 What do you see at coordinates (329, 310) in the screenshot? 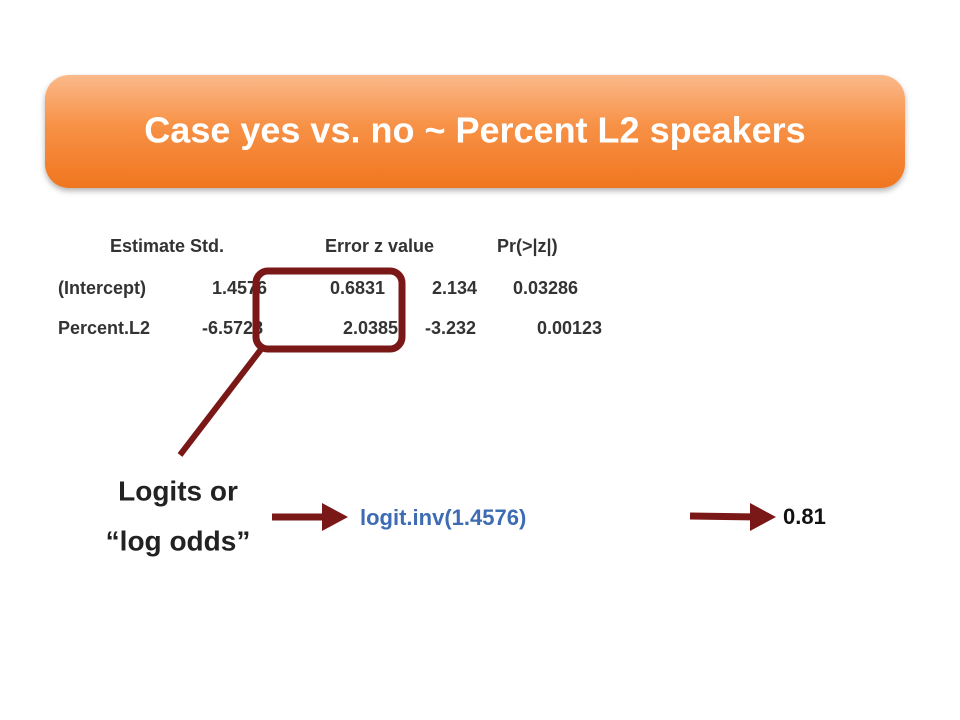
I see `highlight-box` at bounding box center [329, 310].